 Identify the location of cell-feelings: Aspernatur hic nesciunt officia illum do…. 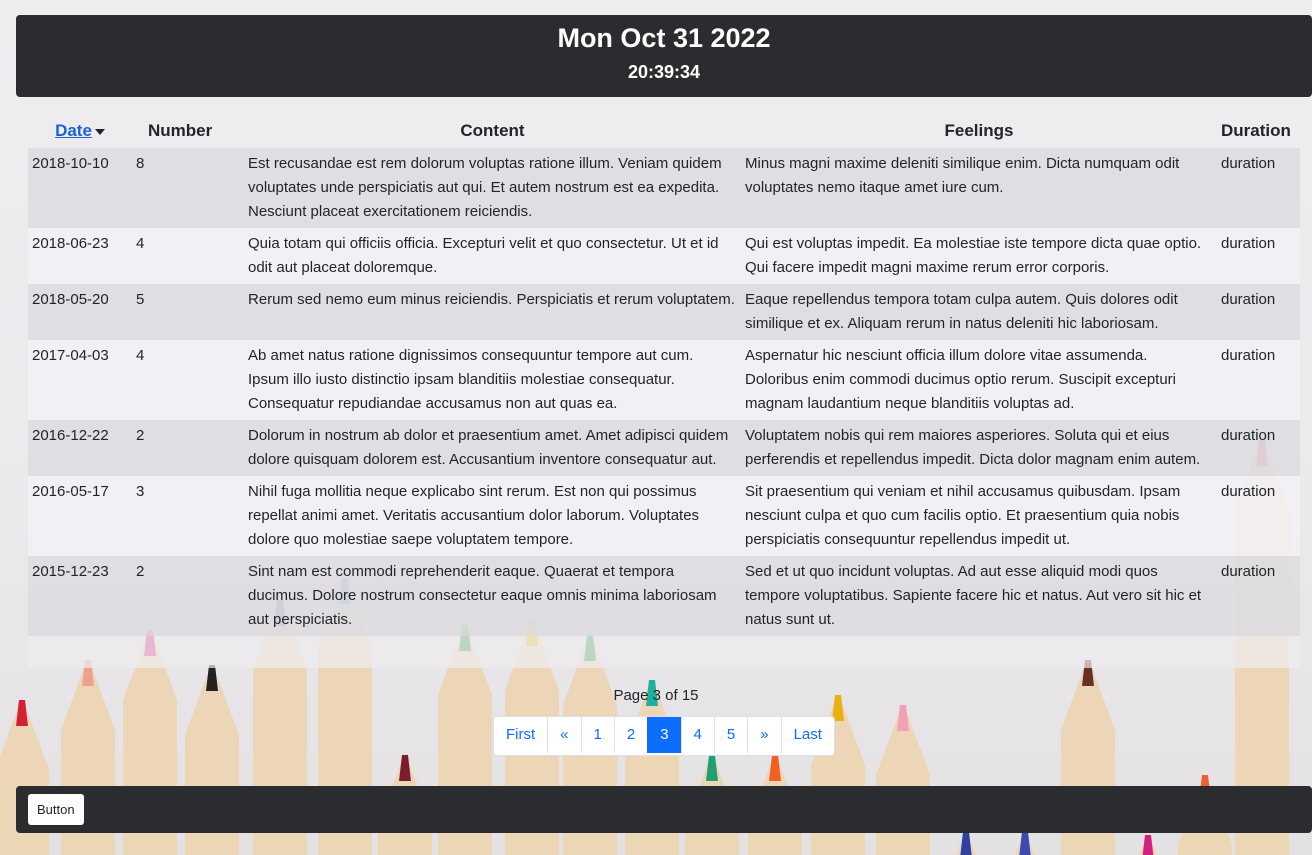
(979, 380).